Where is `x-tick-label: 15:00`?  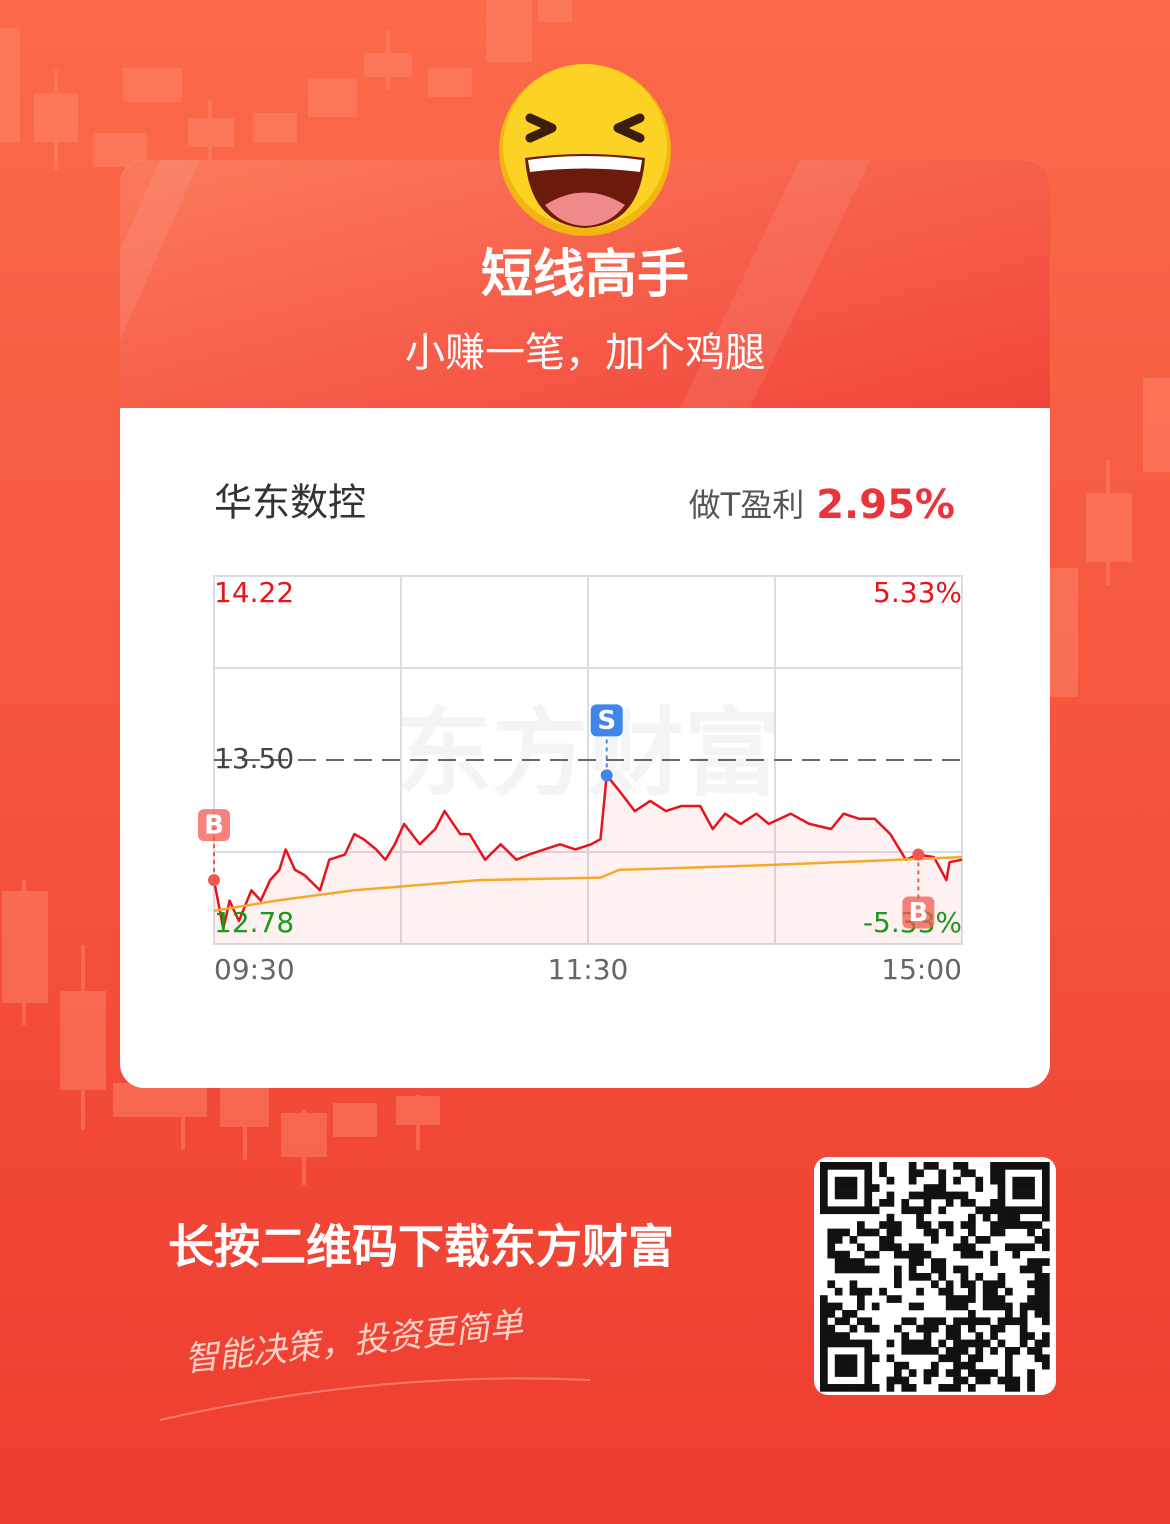 x-tick-label: 15:00 is located at coordinates (921, 969).